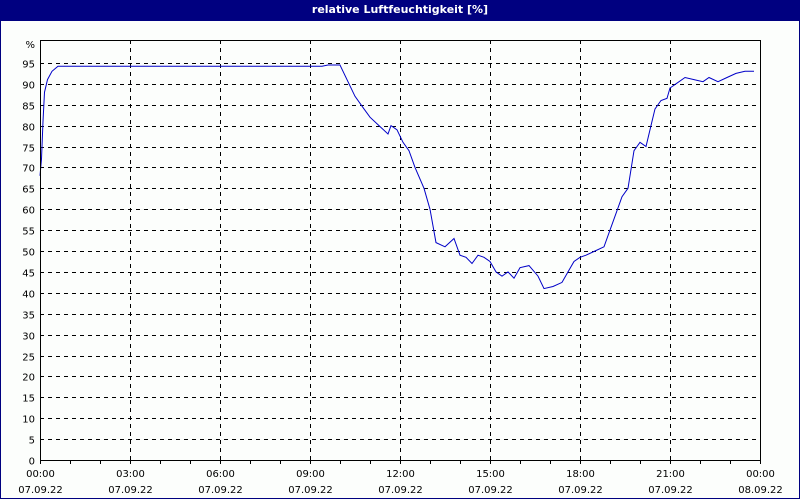 This screenshot has width=800, height=500. Describe the element at coordinates (220, 474) in the screenshot. I see `x-tick-time: 06:00` at that location.